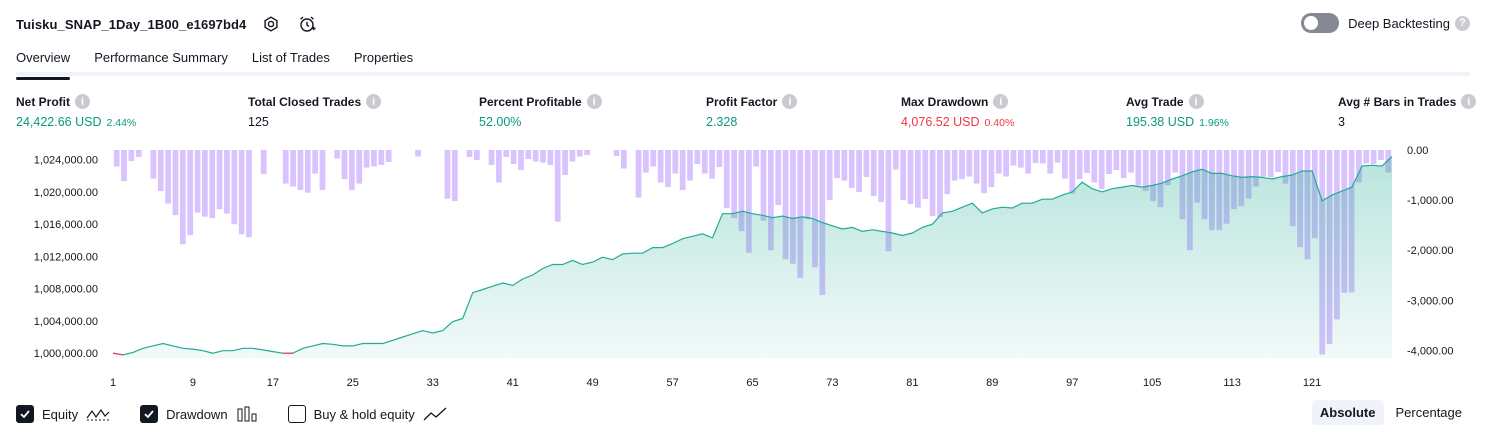 The width and height of the screenshot is (1486, 438). I want to click on tab-list-of-trades: List of Trades, so click(290, 57).